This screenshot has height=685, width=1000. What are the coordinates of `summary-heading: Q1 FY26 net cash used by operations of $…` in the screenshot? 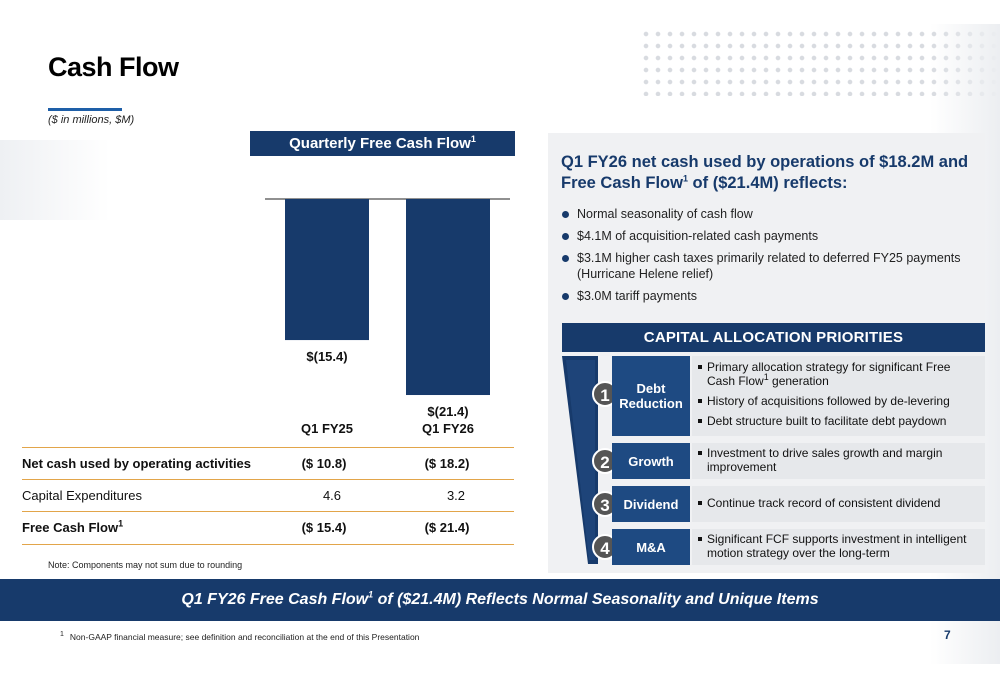 It's located at (771, 173).